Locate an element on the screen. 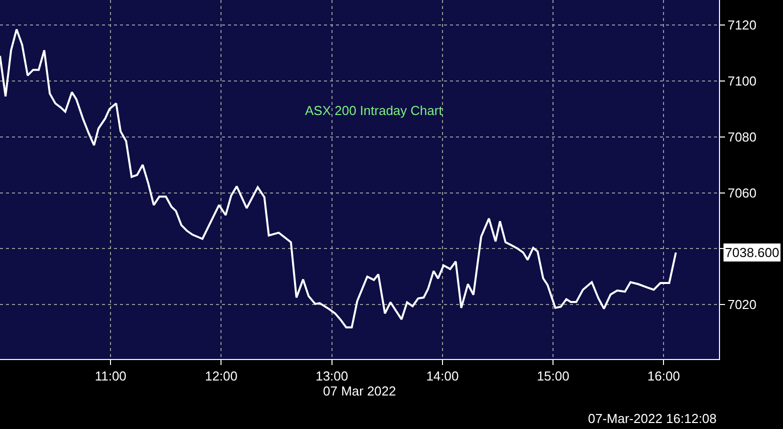 The width and height of the screenshot is (783, 429). y-tick-label: 7060 is located at coordinates (742, 192).